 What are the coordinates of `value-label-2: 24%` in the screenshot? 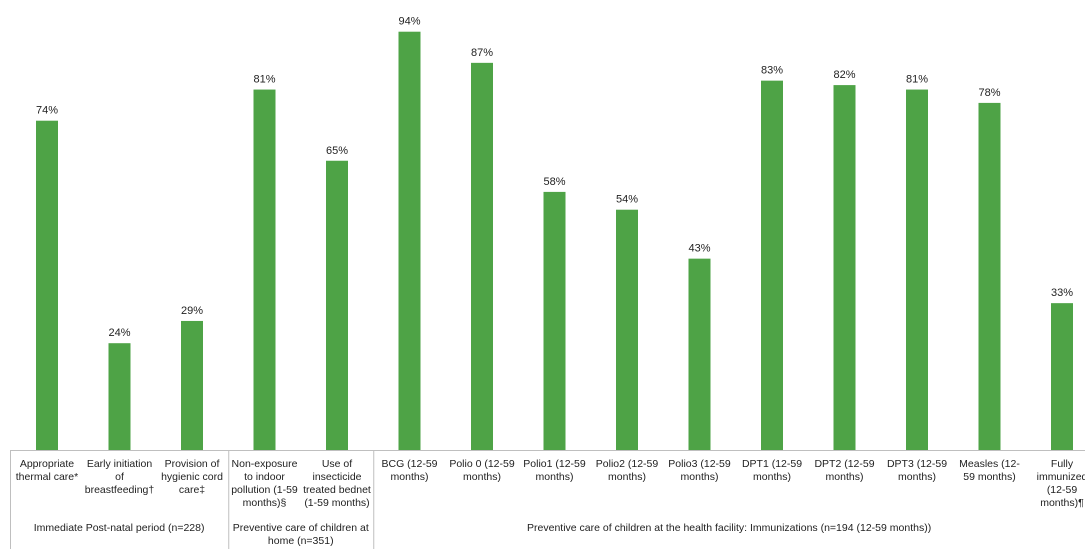 It's located at (119, 333).